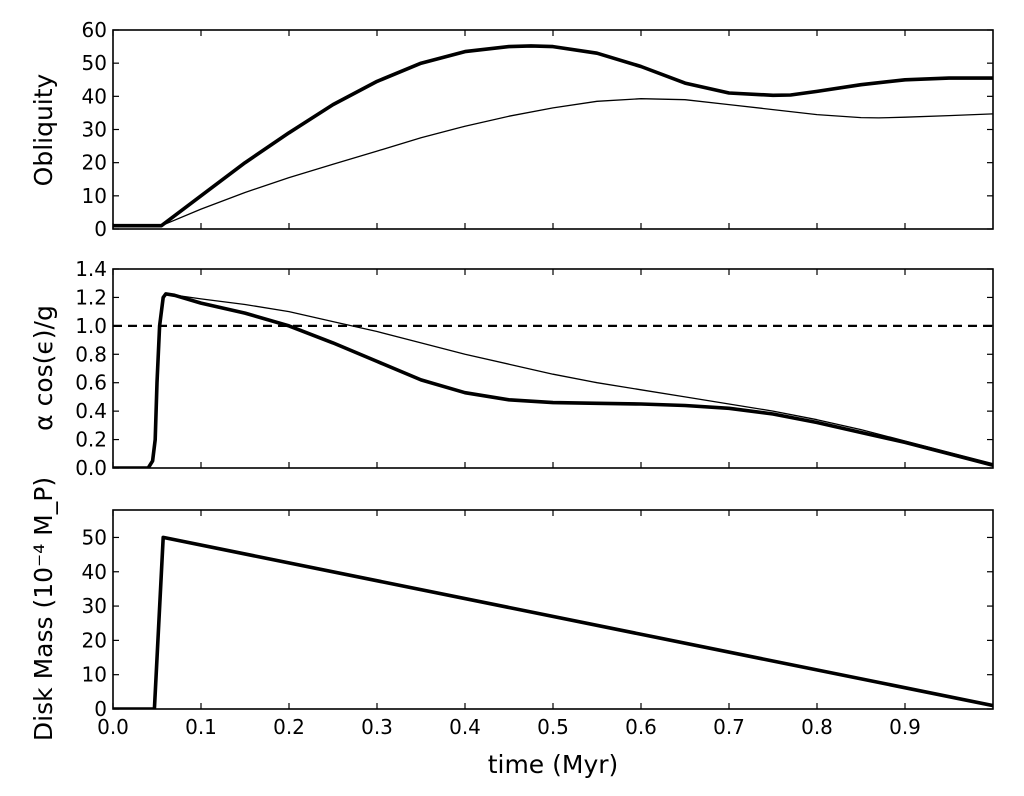  I want to click on obliquity-series-2-line, so click(553, 162).